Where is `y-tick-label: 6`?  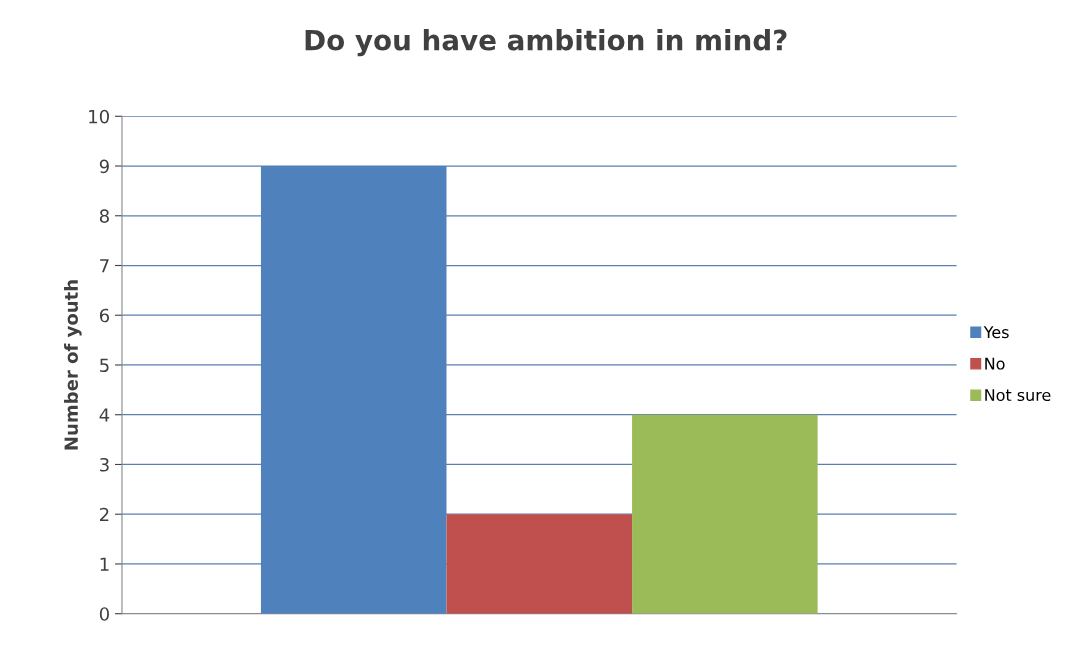
y-tick-label: 6 is located at coordinates (104, 315).